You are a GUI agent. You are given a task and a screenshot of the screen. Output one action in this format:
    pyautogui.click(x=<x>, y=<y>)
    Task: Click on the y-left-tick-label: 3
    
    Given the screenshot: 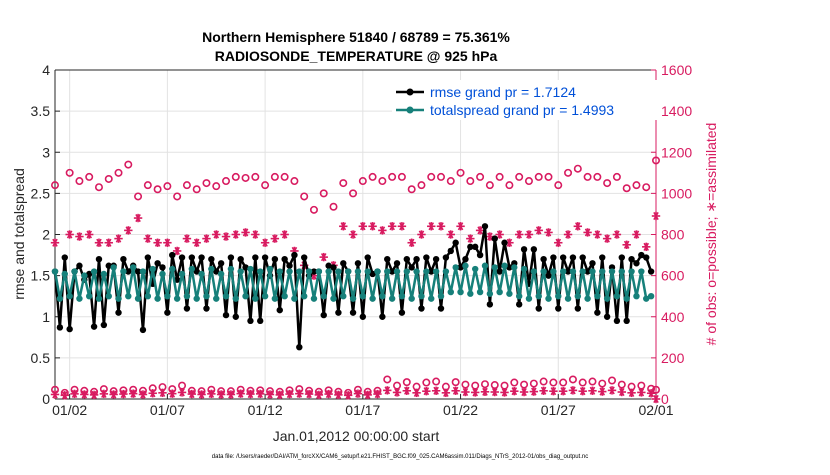 What is the action you would take?
    pyautogui.click(x=46, y=152)
    